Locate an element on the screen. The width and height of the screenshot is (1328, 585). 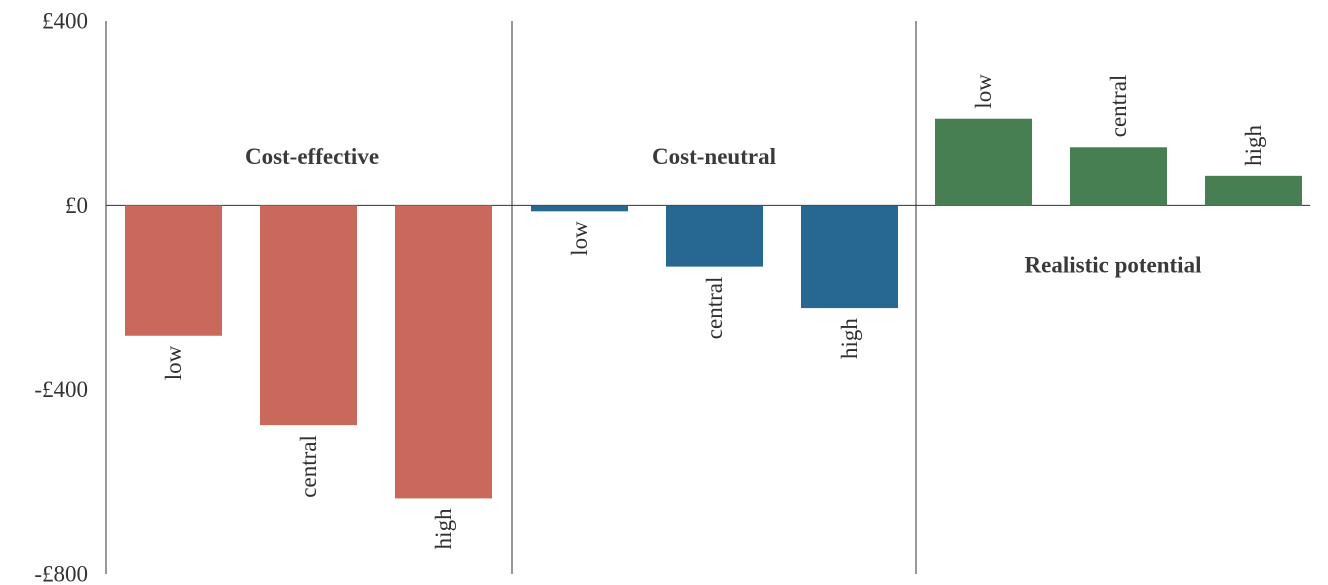
y-tick-label: -£800 is located at coordinates (61, 573).